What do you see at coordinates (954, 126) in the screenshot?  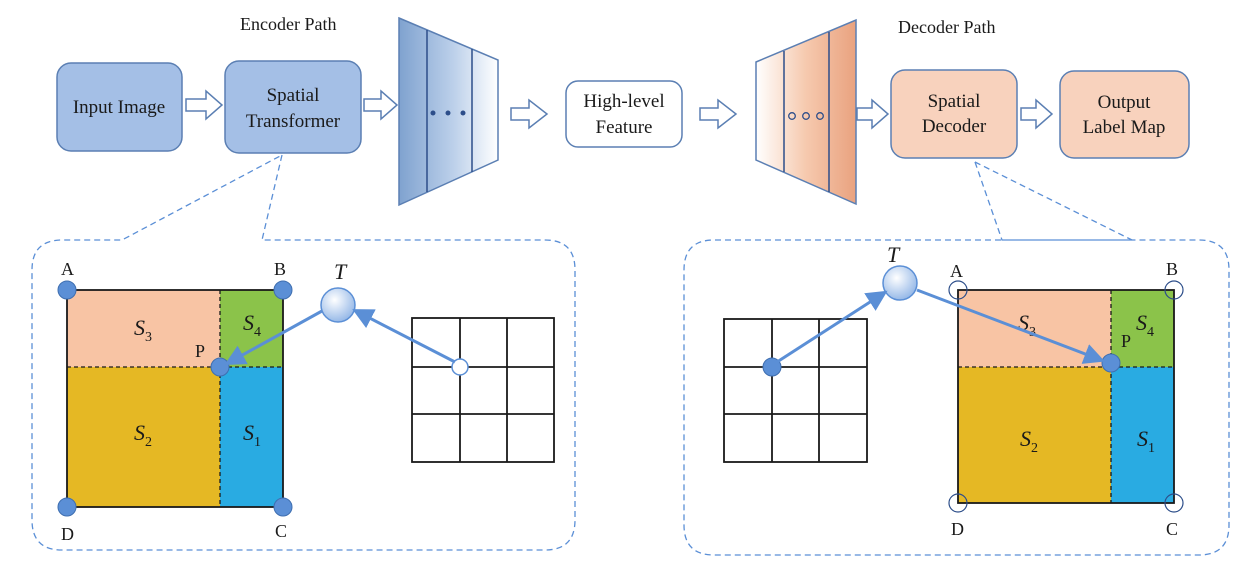 I see `spatial-decoder-label-2: Decoder` at bounding box center [954, 126].